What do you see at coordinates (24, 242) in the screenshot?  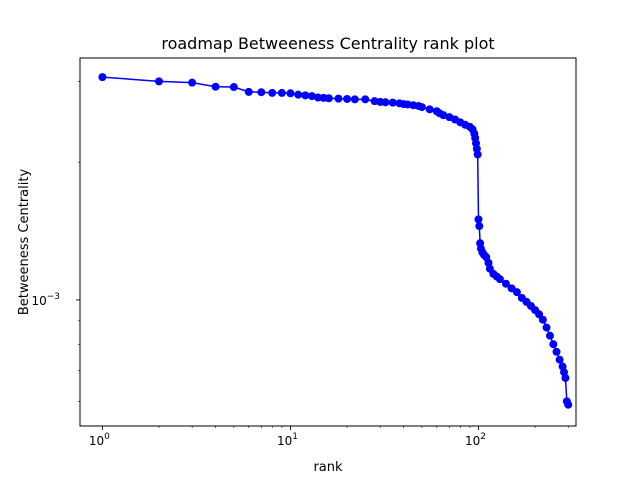 I see `y-axis-label: Betweeness Centrality` at bounding box center [24, 242].